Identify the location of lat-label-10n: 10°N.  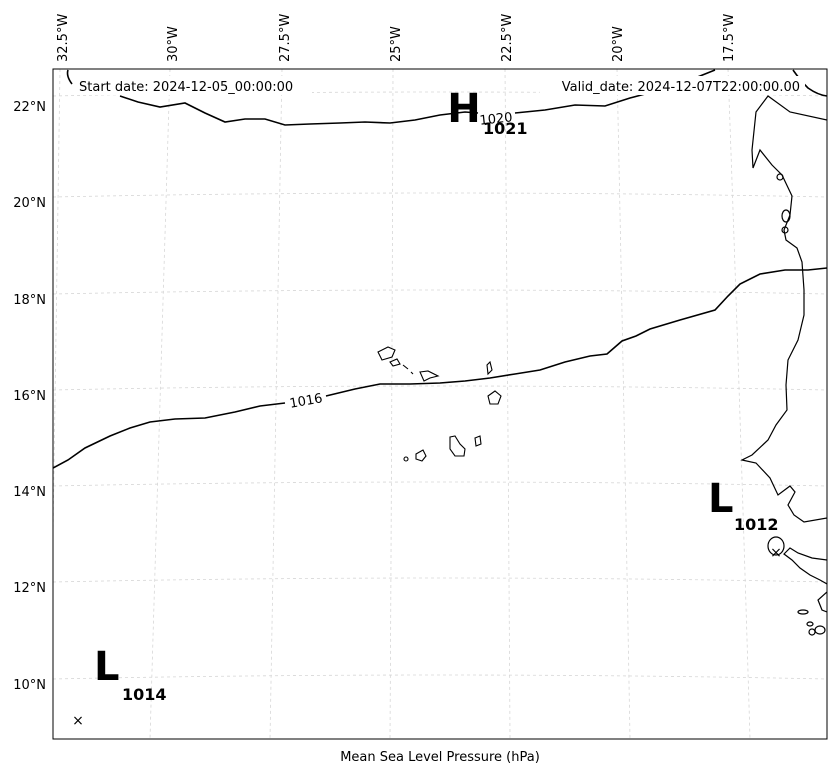
(29, 685).